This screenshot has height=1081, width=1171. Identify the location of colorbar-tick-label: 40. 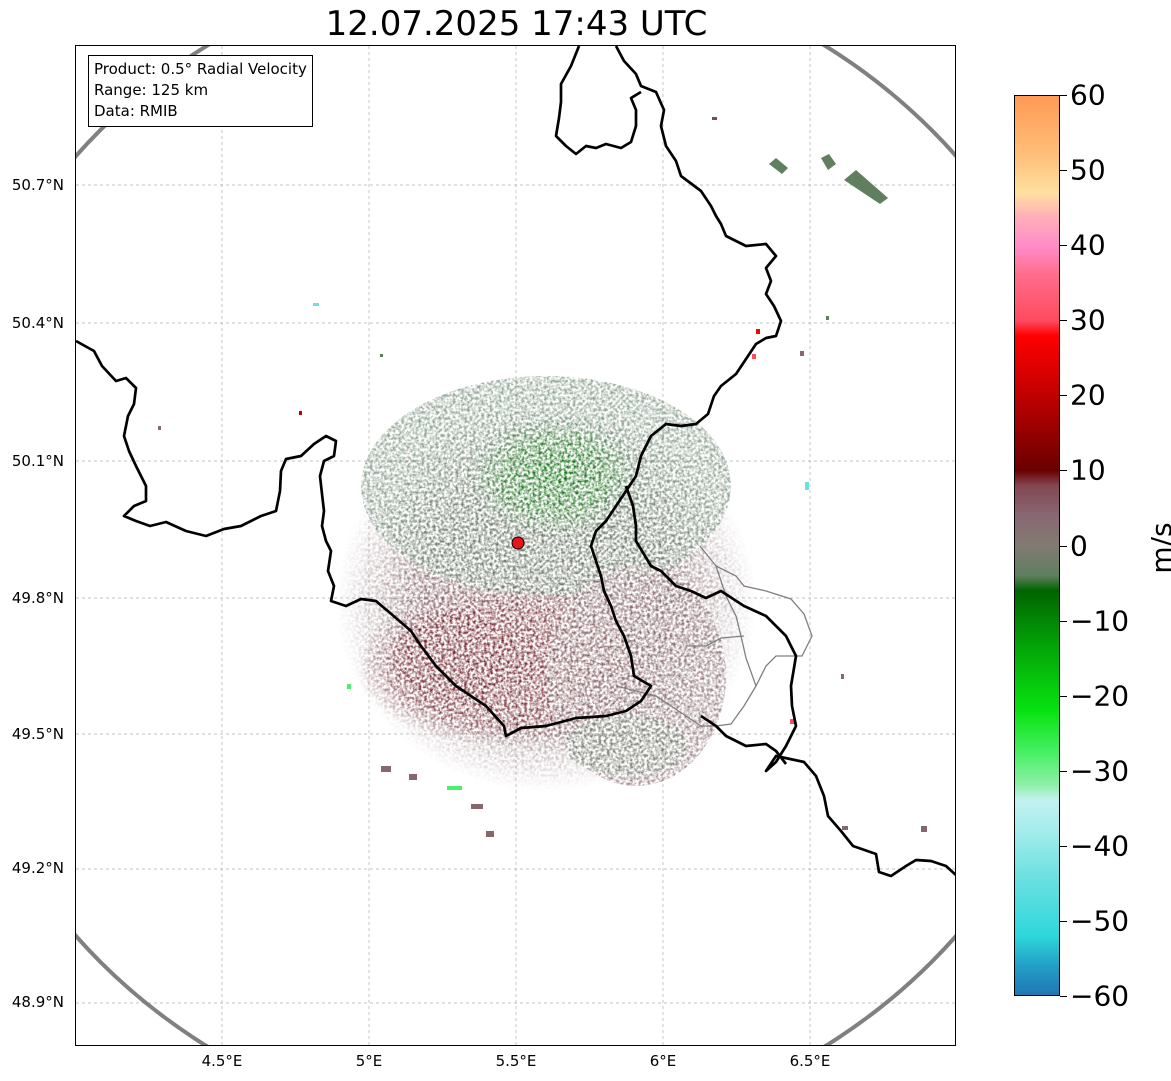
(1088, 245).